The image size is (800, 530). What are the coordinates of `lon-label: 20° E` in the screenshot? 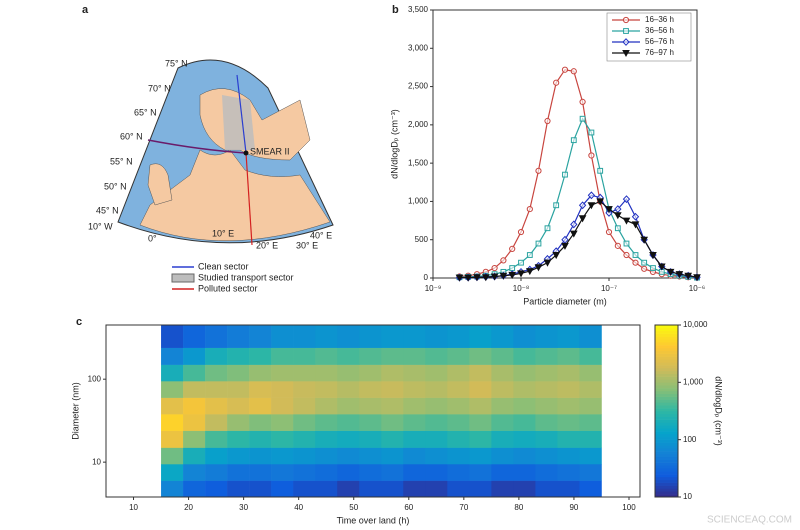 It's located at (267, 245).